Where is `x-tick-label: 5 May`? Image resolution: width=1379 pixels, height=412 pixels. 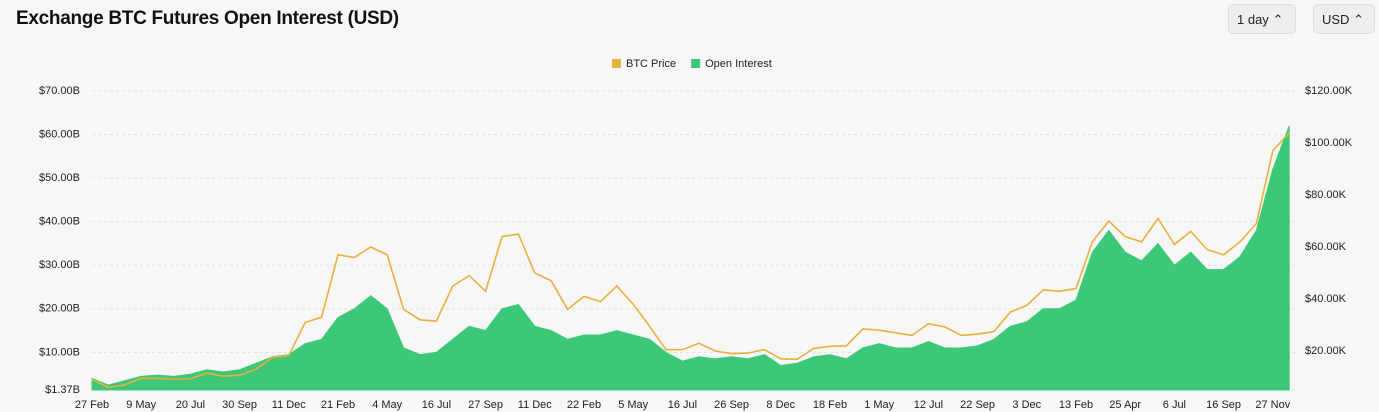
x-tick-label: 5 May is located at coordinates (633, 405).